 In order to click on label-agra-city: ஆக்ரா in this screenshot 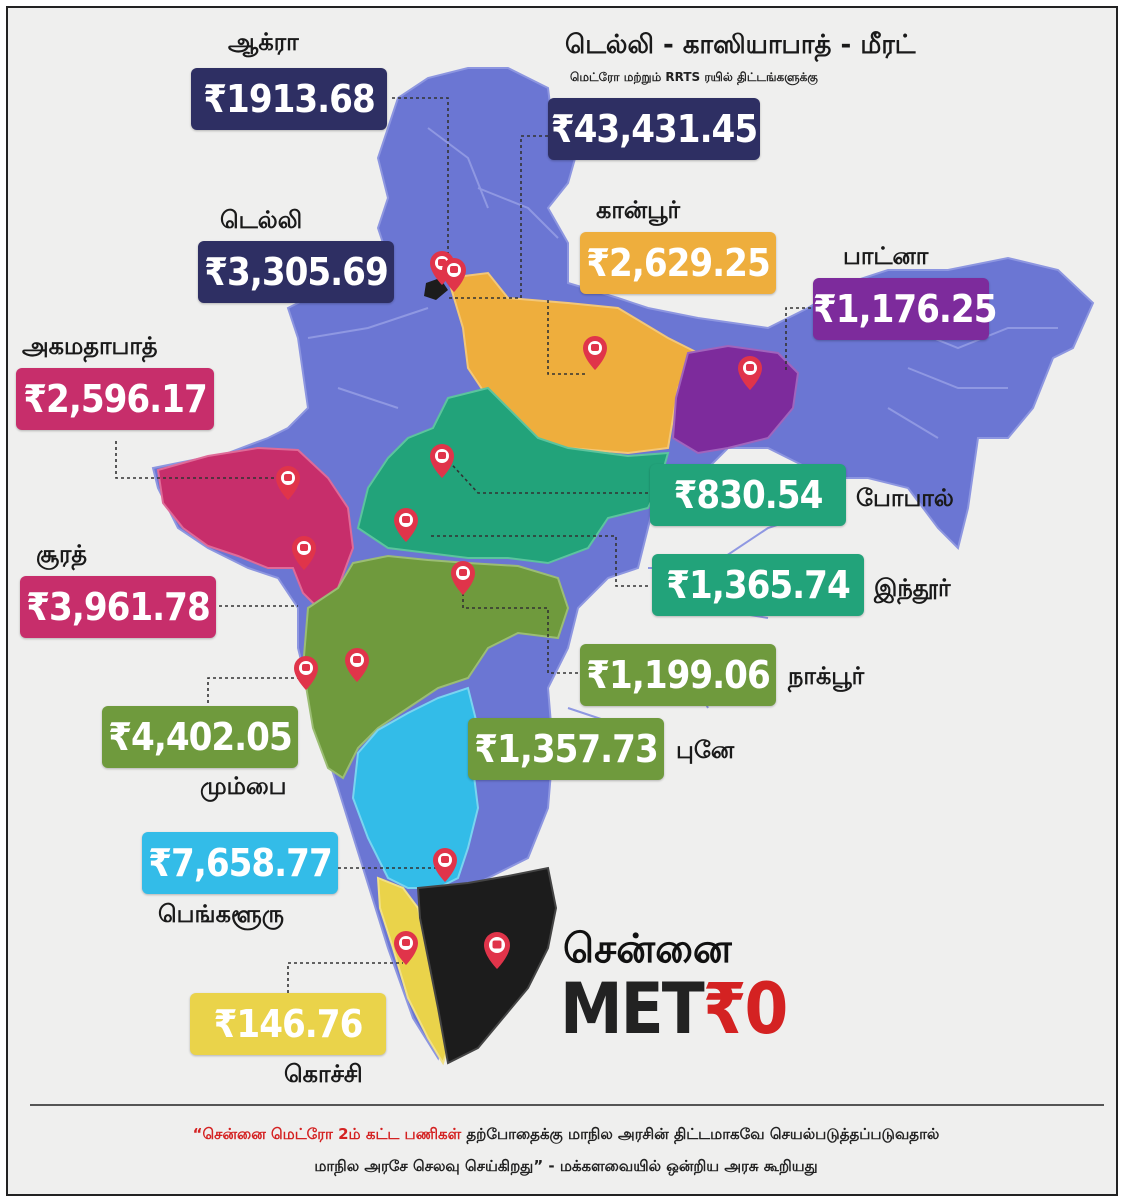, I will do `click(263, 42)`.